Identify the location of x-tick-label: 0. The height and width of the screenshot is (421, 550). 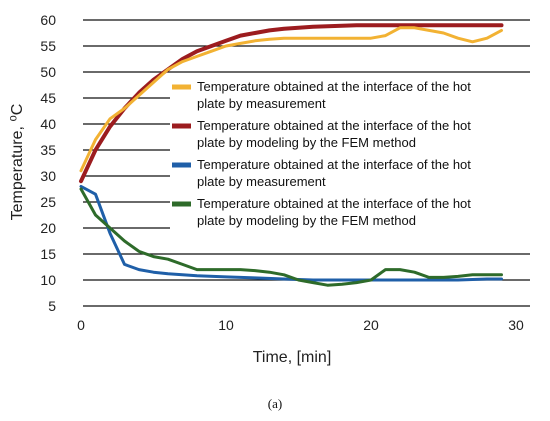
(81, 325).